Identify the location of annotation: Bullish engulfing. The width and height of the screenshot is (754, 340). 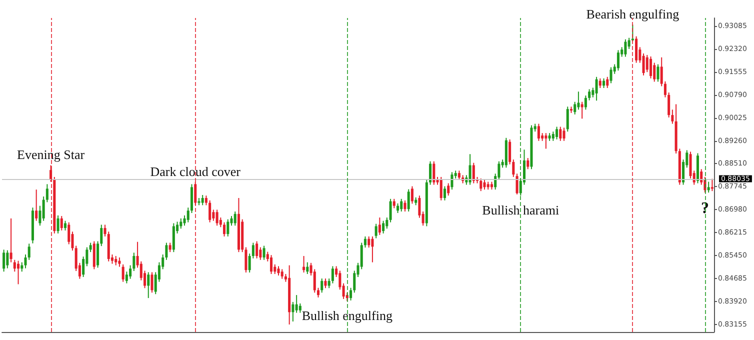
(347, 316).